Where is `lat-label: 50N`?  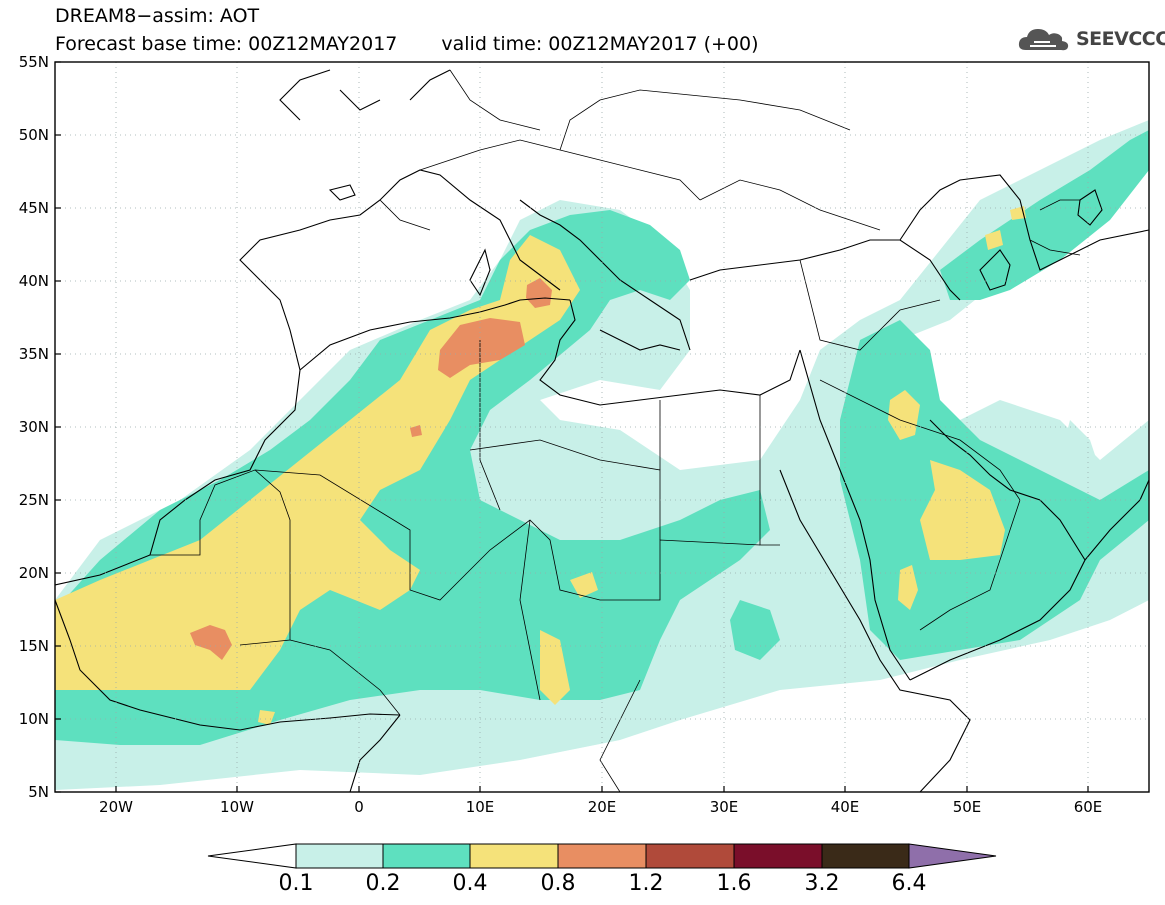 lat-label: 50N is located at coordinates (34, 135).